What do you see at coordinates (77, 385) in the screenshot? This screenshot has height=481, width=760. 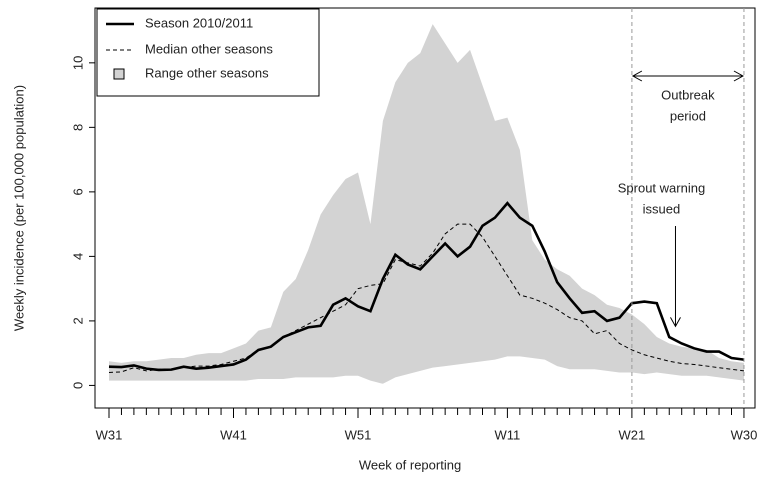 I see `y-tick-label: 0` at bounding box center [77, 385].